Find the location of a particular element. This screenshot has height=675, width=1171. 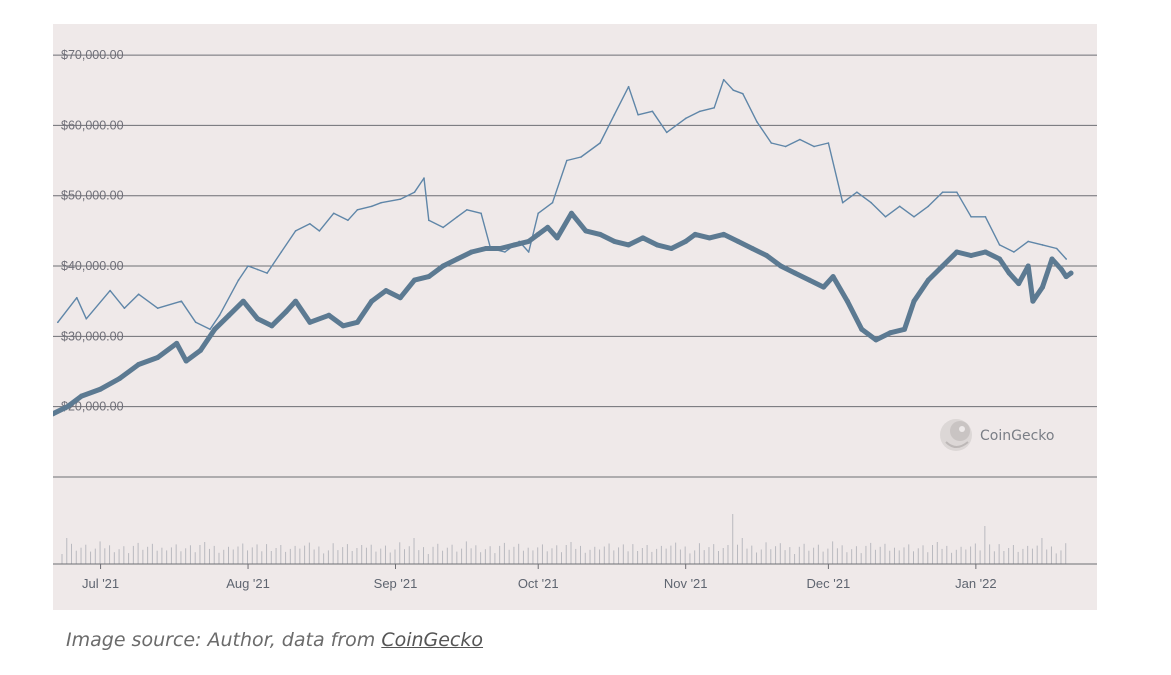

y-tick-label: $60,000.00 is located at coordinates (92, 125).